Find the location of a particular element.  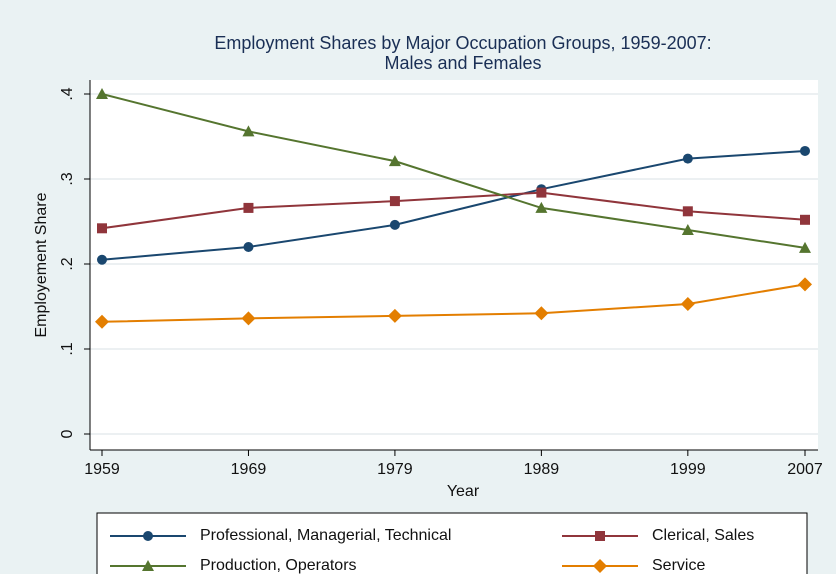

legend-label: Professional, Managerial, Technical is located at coordinates (325, 535).